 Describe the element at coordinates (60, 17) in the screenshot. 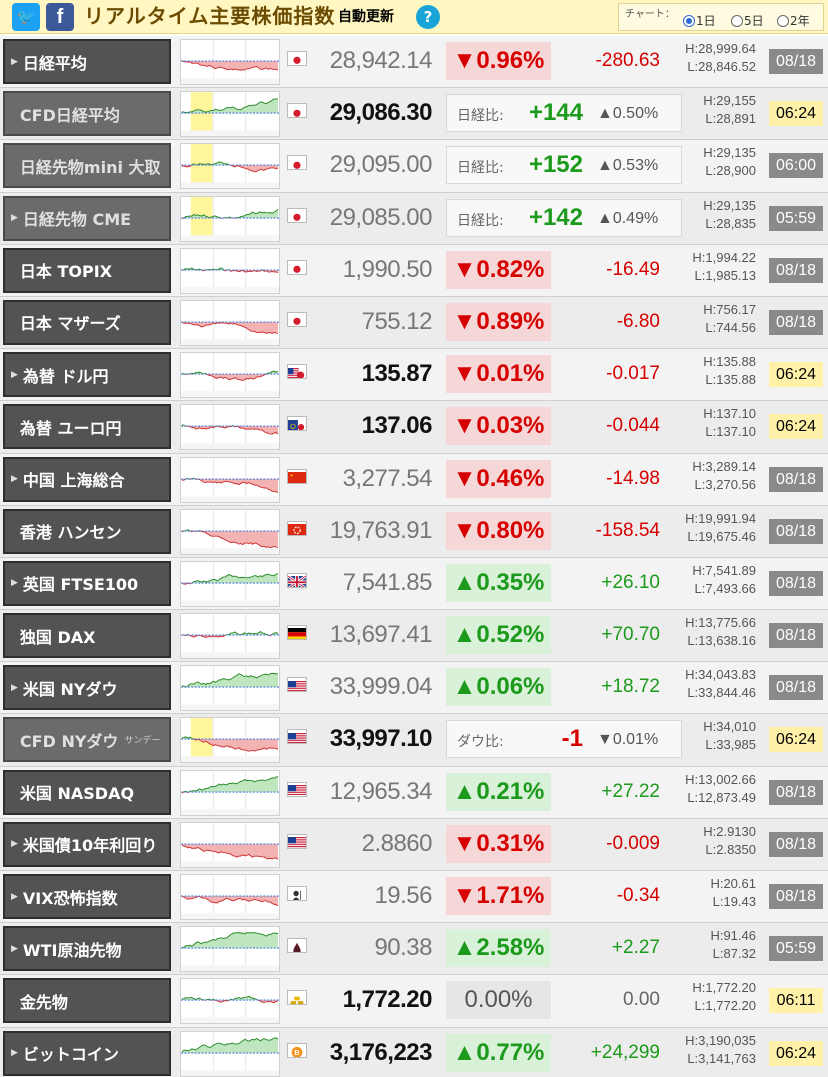

I see `facebook-icon: f` at that location.